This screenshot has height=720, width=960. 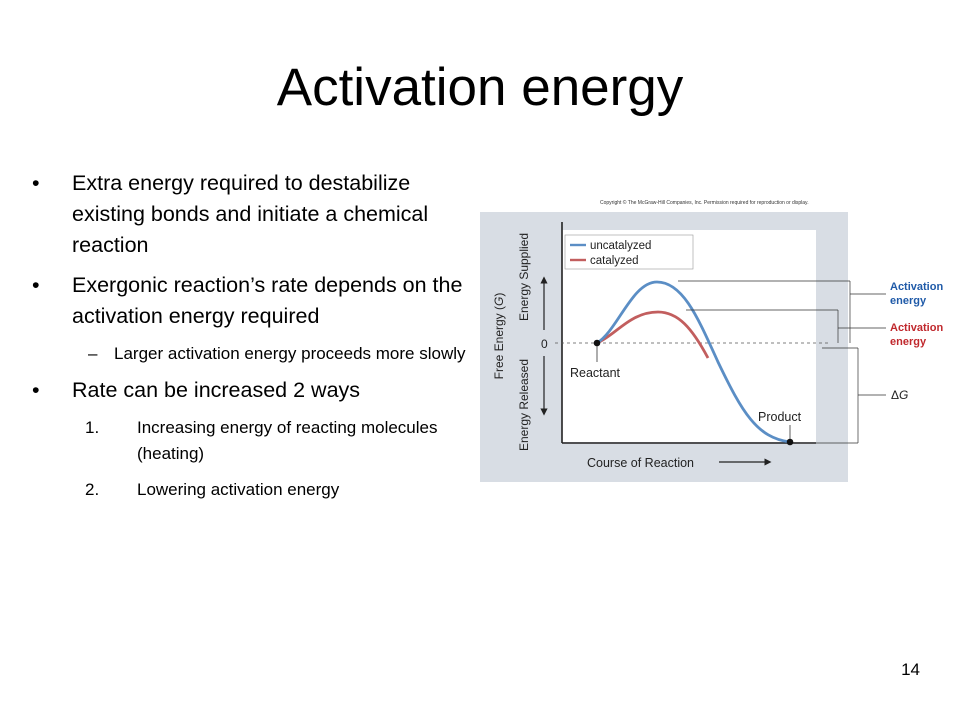 What do you see at coordinates (899, 395) in the screenshot?
I see `delta-g-label: ΔG` at bounding box center [899, 395].